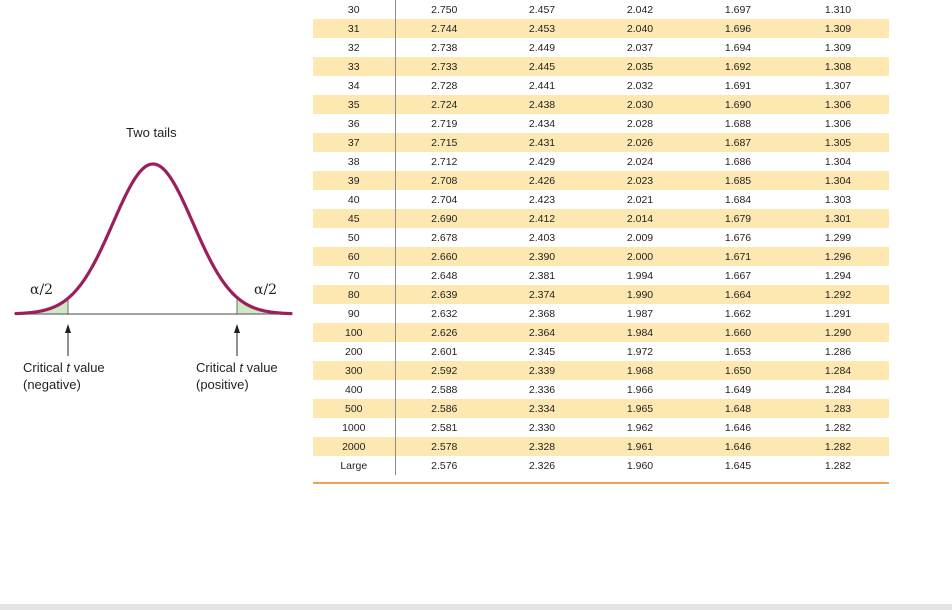 The width and height of the screenshot is (952, 610). Describe the element at coordinates (476, 607) in the screenshot. I see `bottom-bar` at that location.